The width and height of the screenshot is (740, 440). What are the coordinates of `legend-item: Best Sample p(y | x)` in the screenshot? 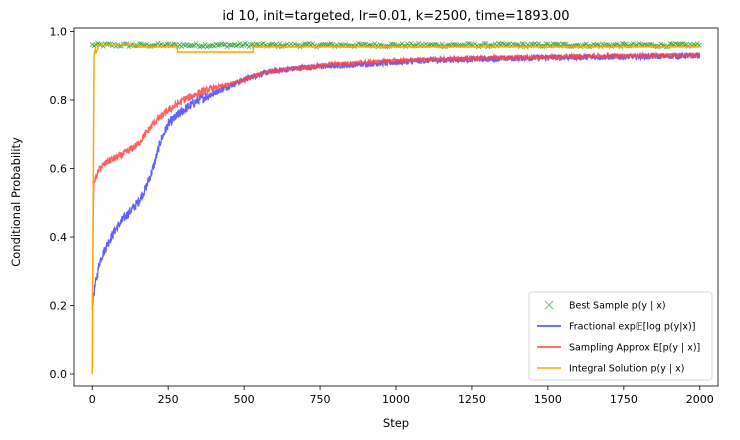 It's located at (605, 306).